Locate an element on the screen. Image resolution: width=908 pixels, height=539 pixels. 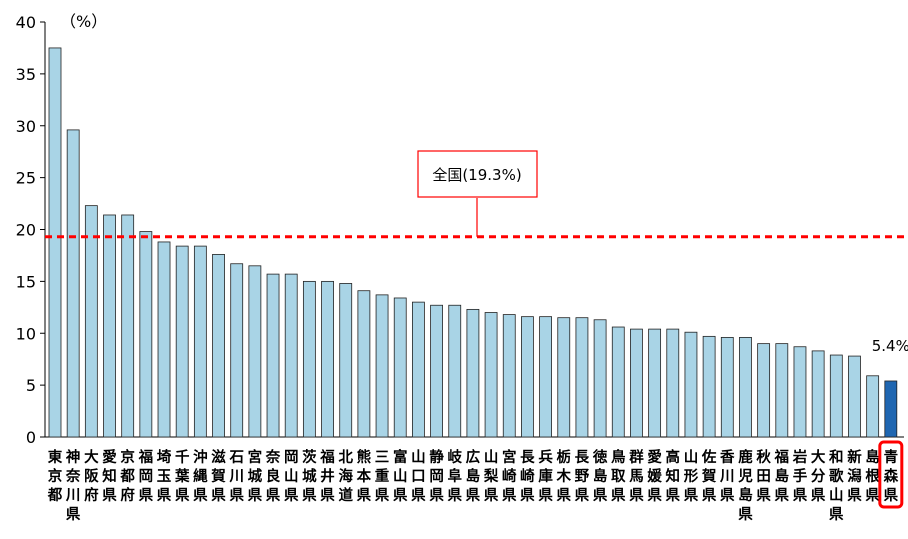
x-tick-label: 奈良県 is located at coordinates (273, 476).